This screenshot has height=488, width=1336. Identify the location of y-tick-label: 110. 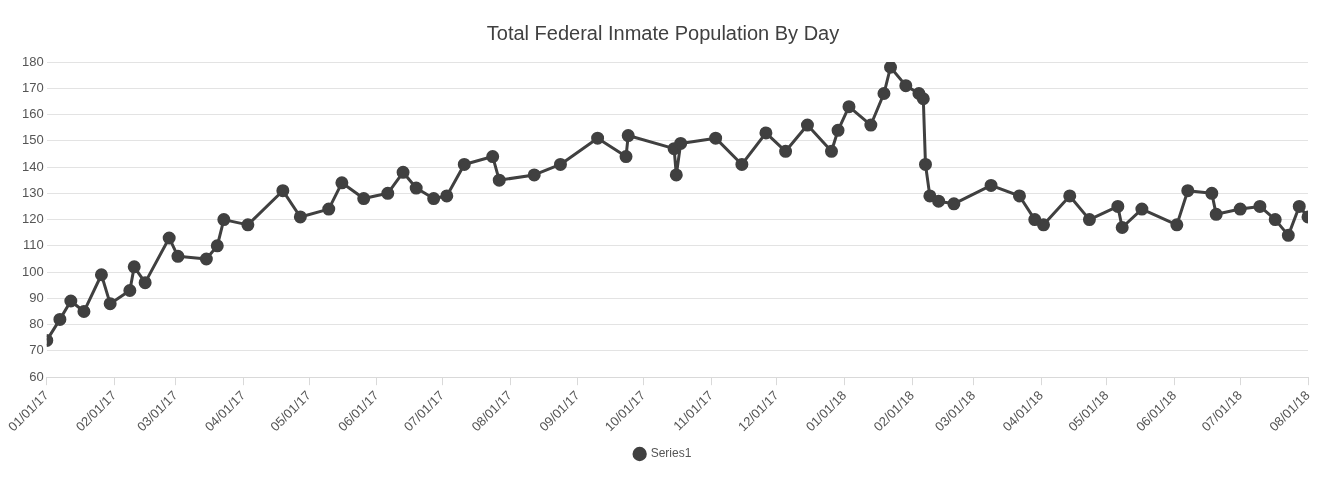
(33, 245).